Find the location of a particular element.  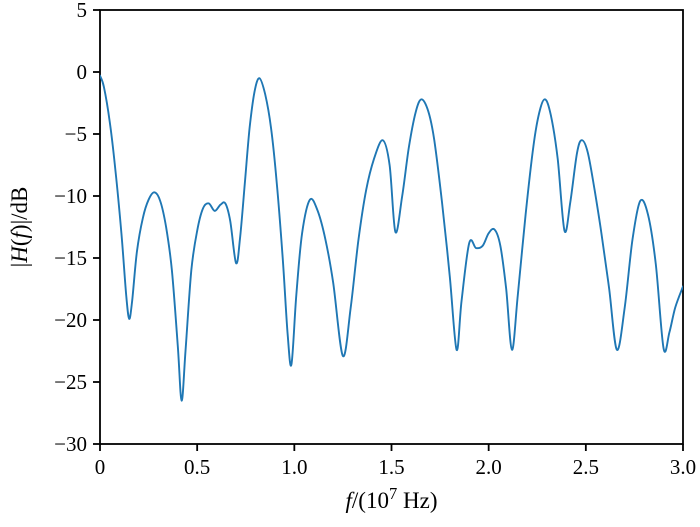

x-tick-label: 2.0 is located at coordinates (489, 467).